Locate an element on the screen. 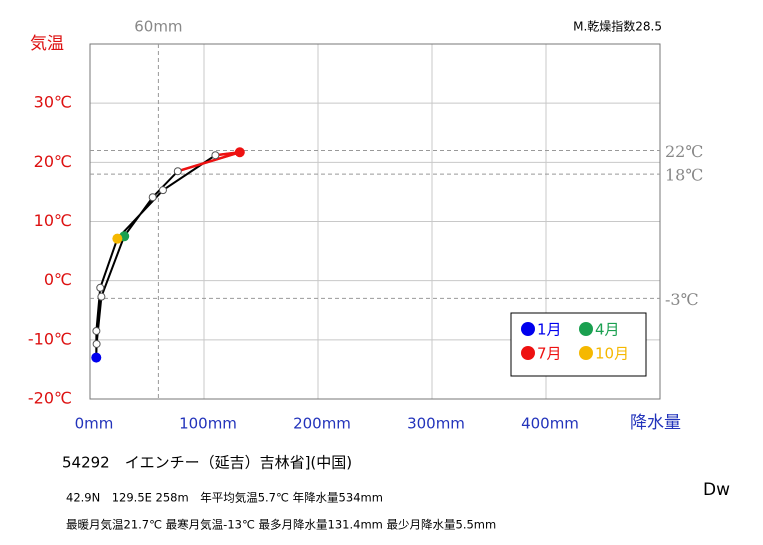 The height and width of the screenshot is (545, 763). y-tick-label: -10℃ is located at coordinates (50, 338).